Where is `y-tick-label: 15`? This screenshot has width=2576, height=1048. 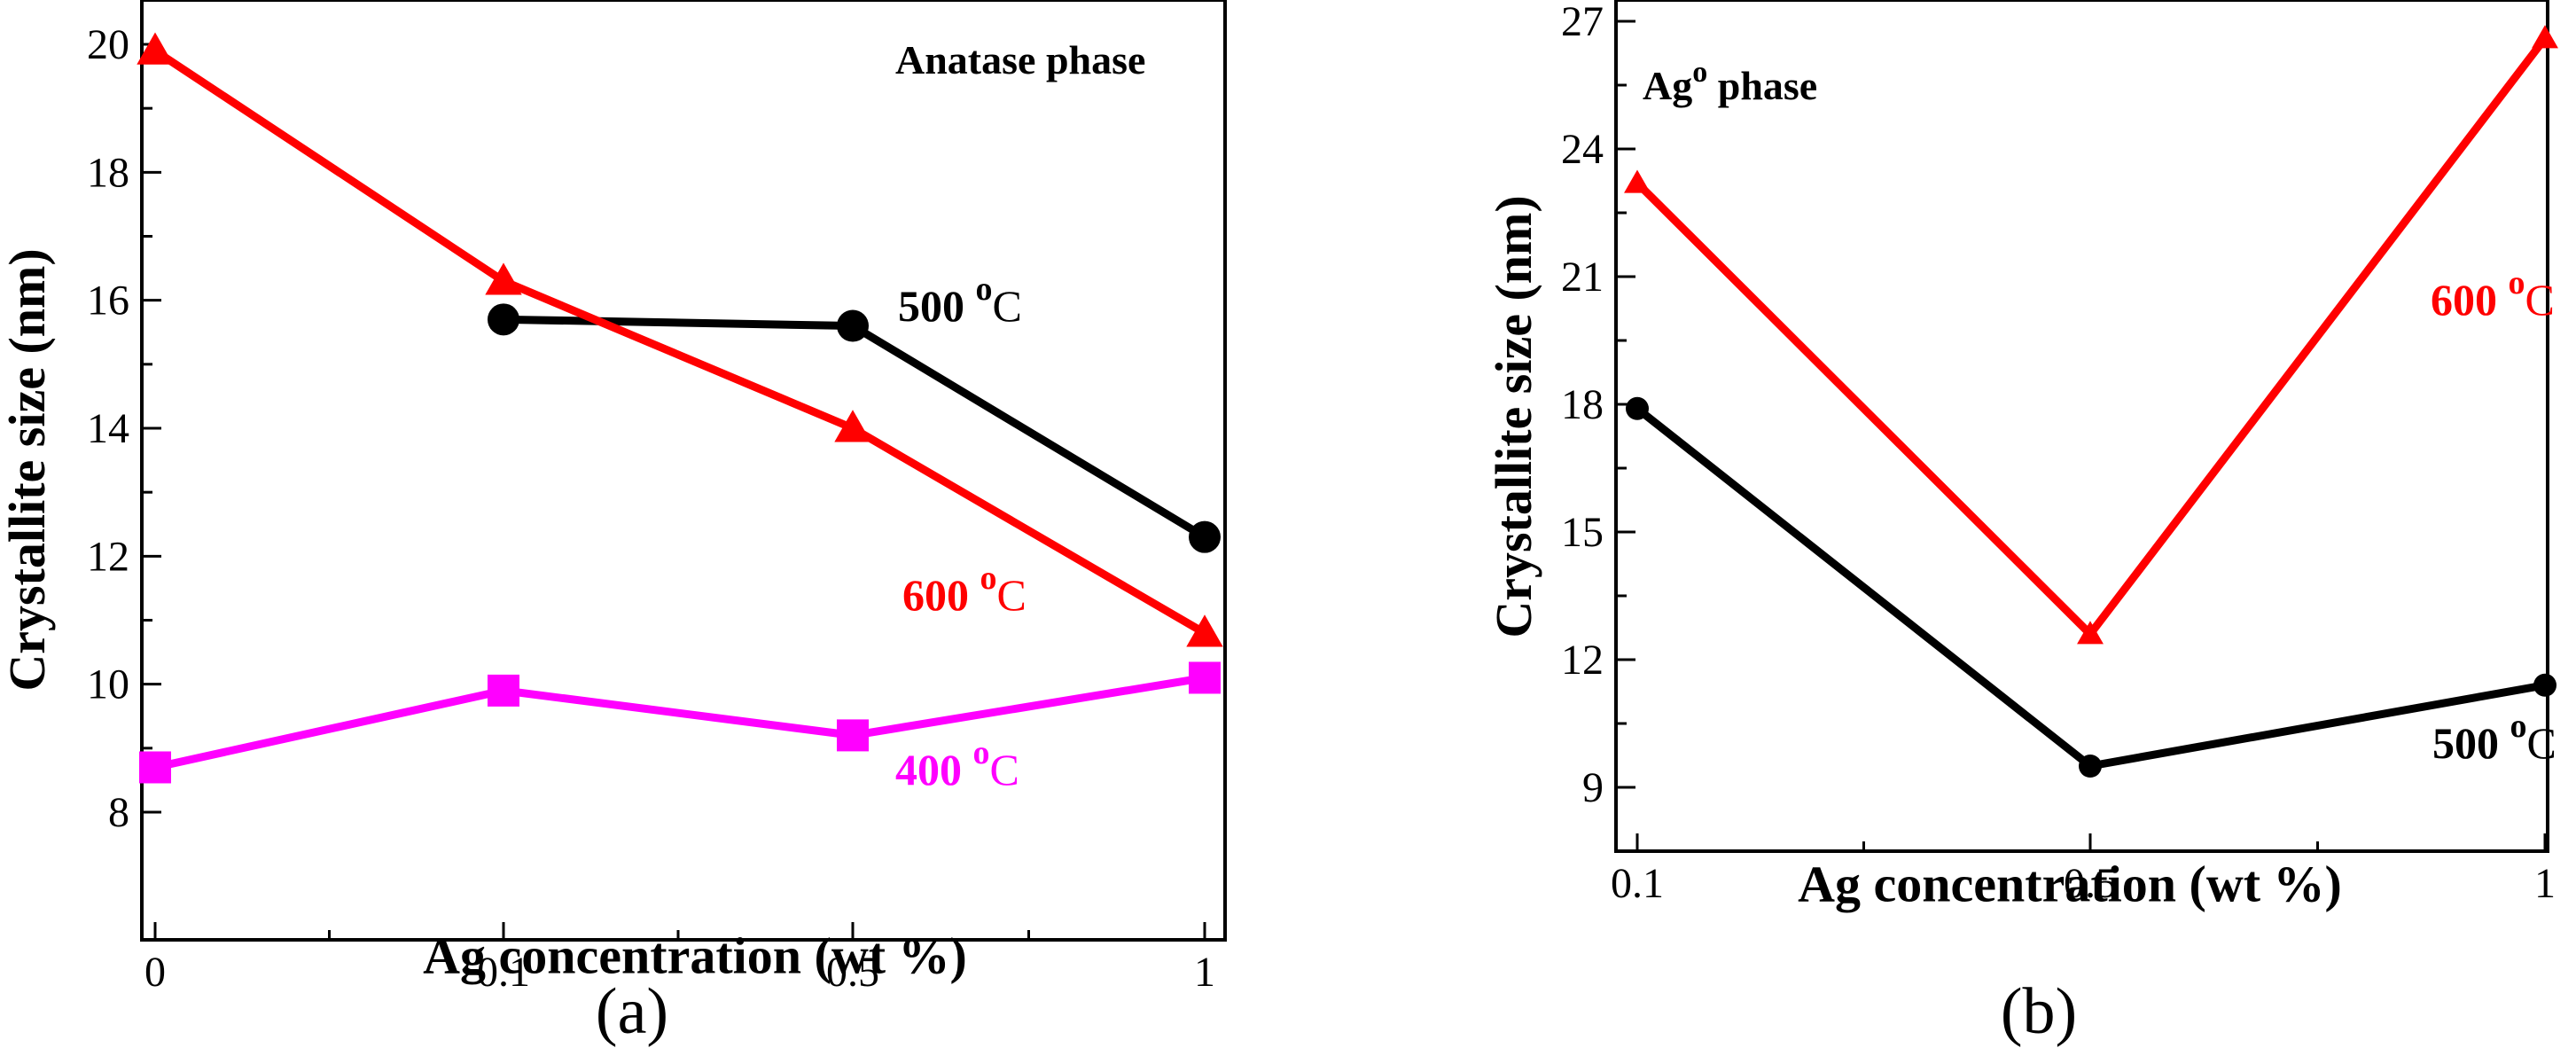 y-tick-label: 15 is located at coordinates (1582, 532).